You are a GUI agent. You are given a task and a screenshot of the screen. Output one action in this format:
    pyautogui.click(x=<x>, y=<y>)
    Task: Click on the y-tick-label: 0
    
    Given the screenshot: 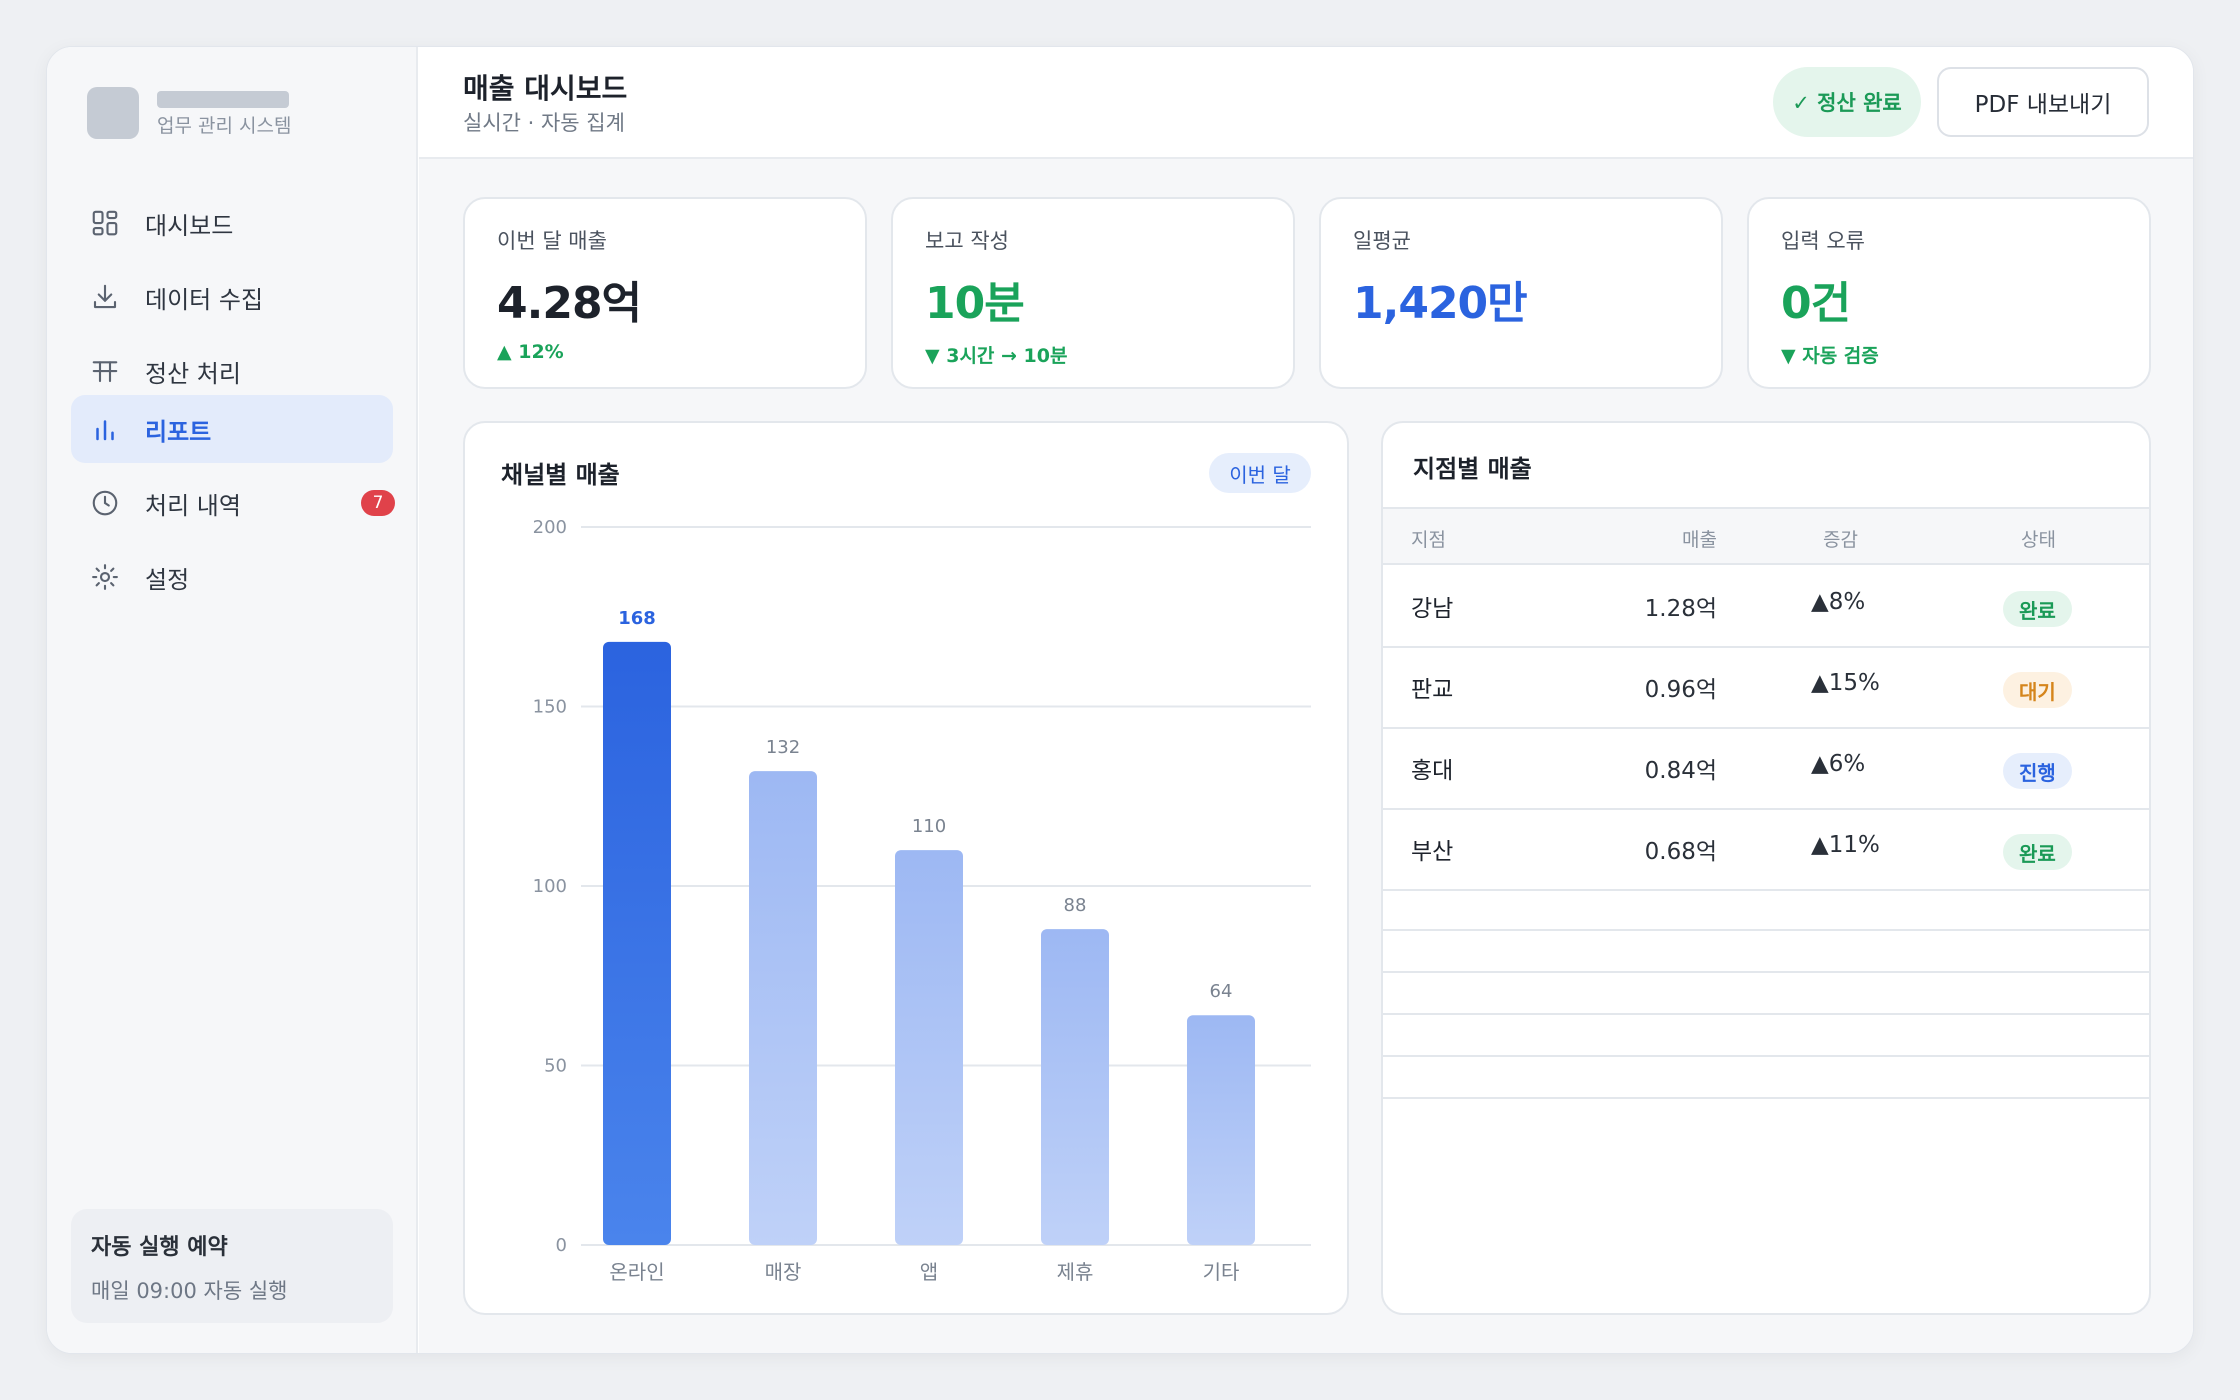 What is the action you would take?
    pyautogui.click(x=561, y=1245)
    